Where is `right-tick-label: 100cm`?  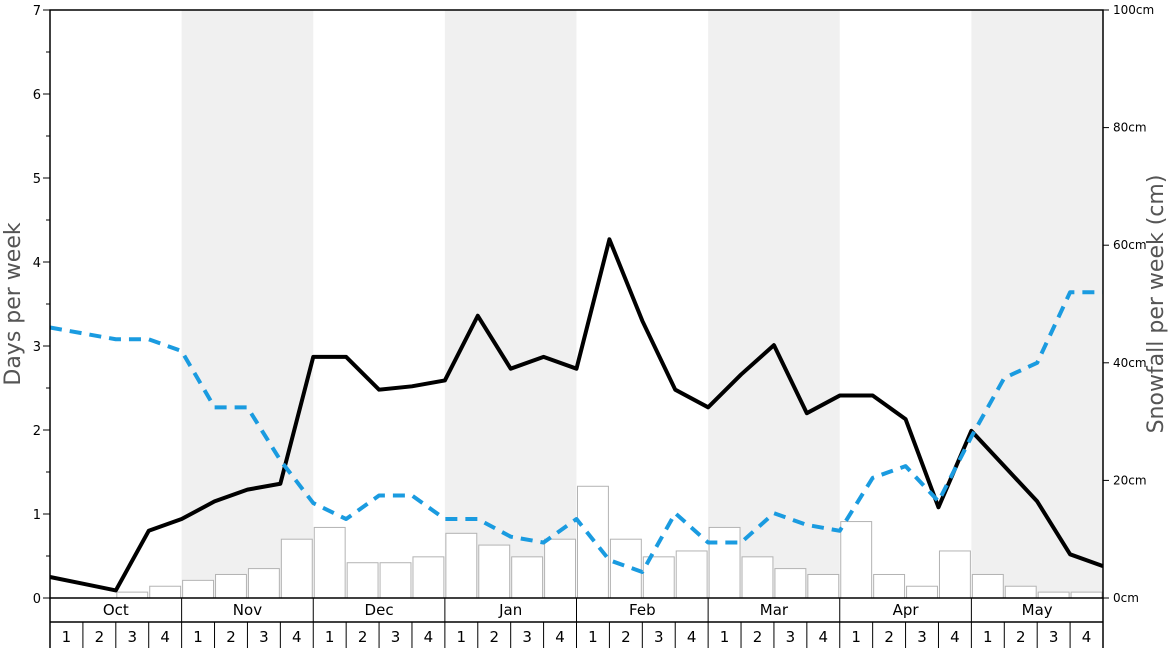 right-tick-label: 100cm is located at coordinates (1133, 10).